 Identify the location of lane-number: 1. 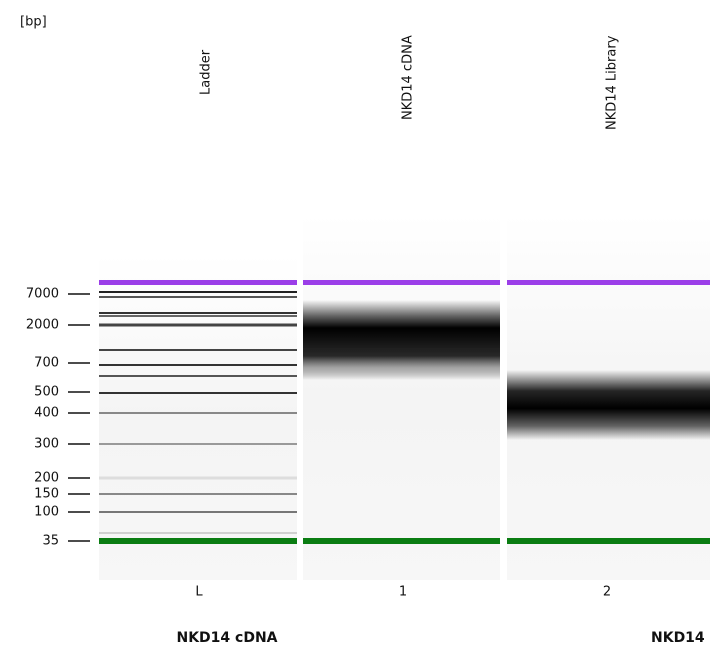
(403, 592).